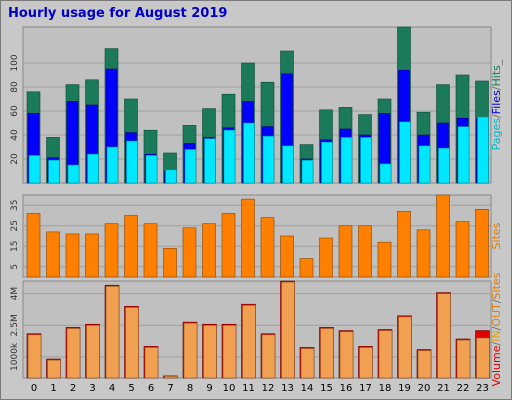 The height and width of the screenshot is (400, 512). What do you see at coordinates (496, 335) in the screenshot?
I see `legend-segment: IN` at bounding box center [496, 335].